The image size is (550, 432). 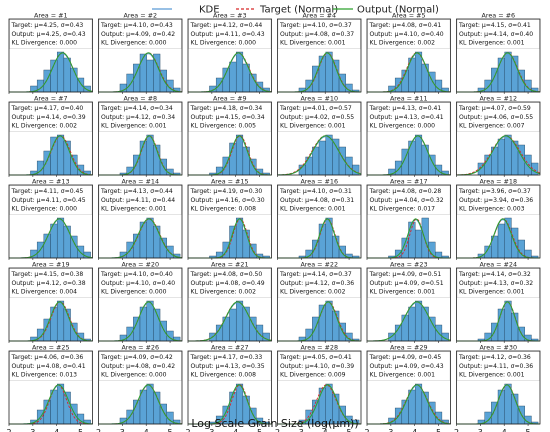 I want to click on output-stats-text: Output: μ=4.09, σ=0.43, so click(x=407, y=366).